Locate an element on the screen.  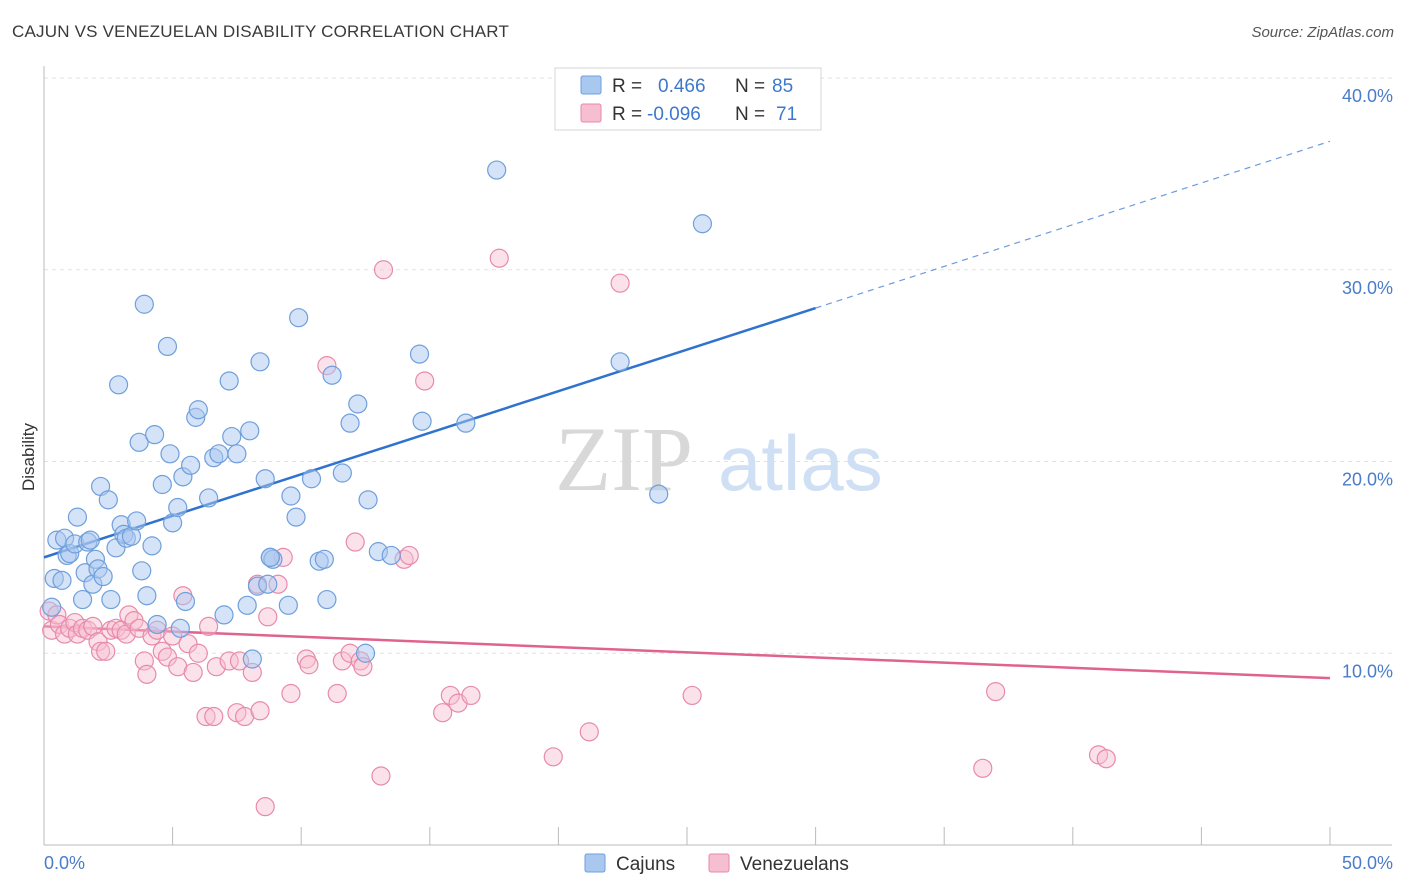
legend-r-value-cajuns: 0.466 is located at coordinates (682, 86).